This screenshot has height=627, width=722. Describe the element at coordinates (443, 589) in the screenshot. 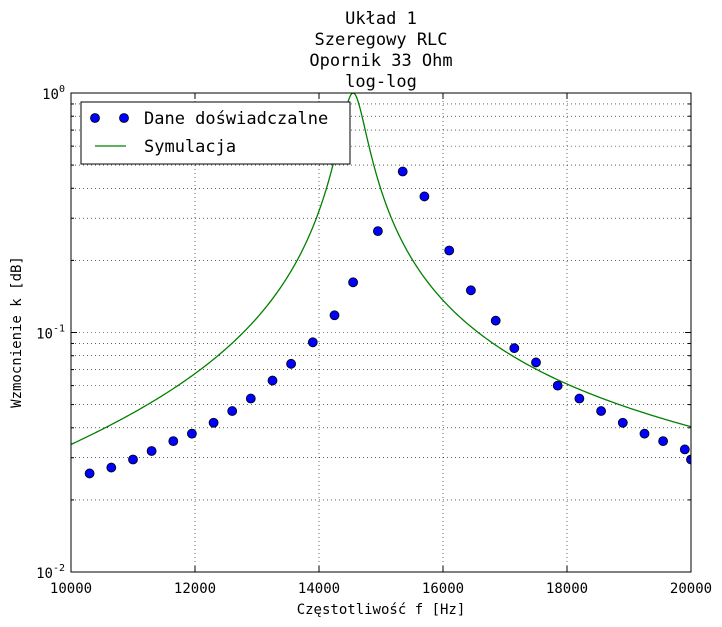

I see `x-tick-label: 16000` at that location.